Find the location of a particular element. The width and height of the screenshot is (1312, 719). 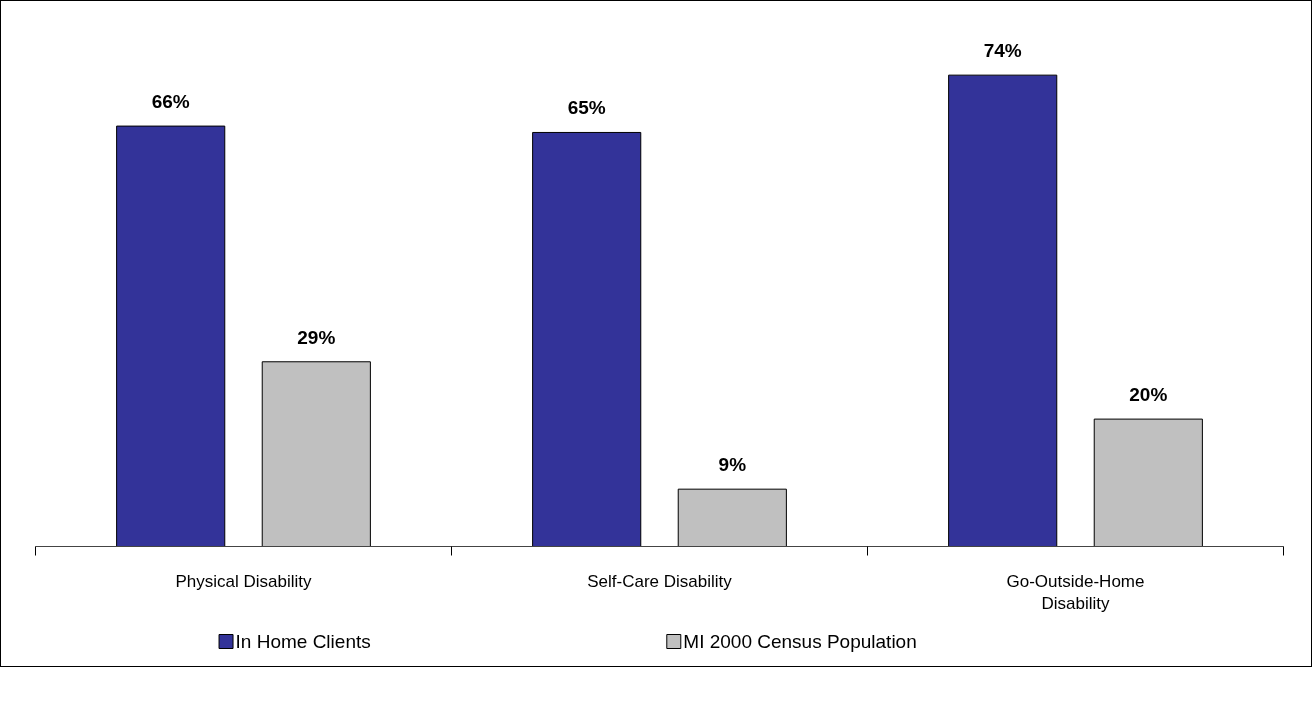

data-label: 29% is located at coordinates (316, 337).